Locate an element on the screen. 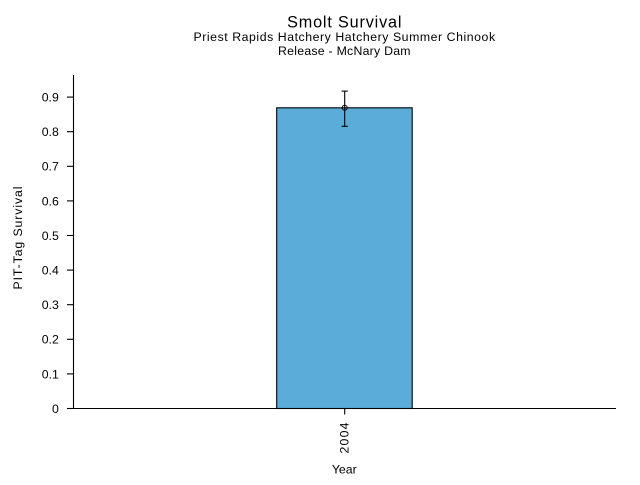  svg-text: 0.4 is located at coordinates (50, 271).